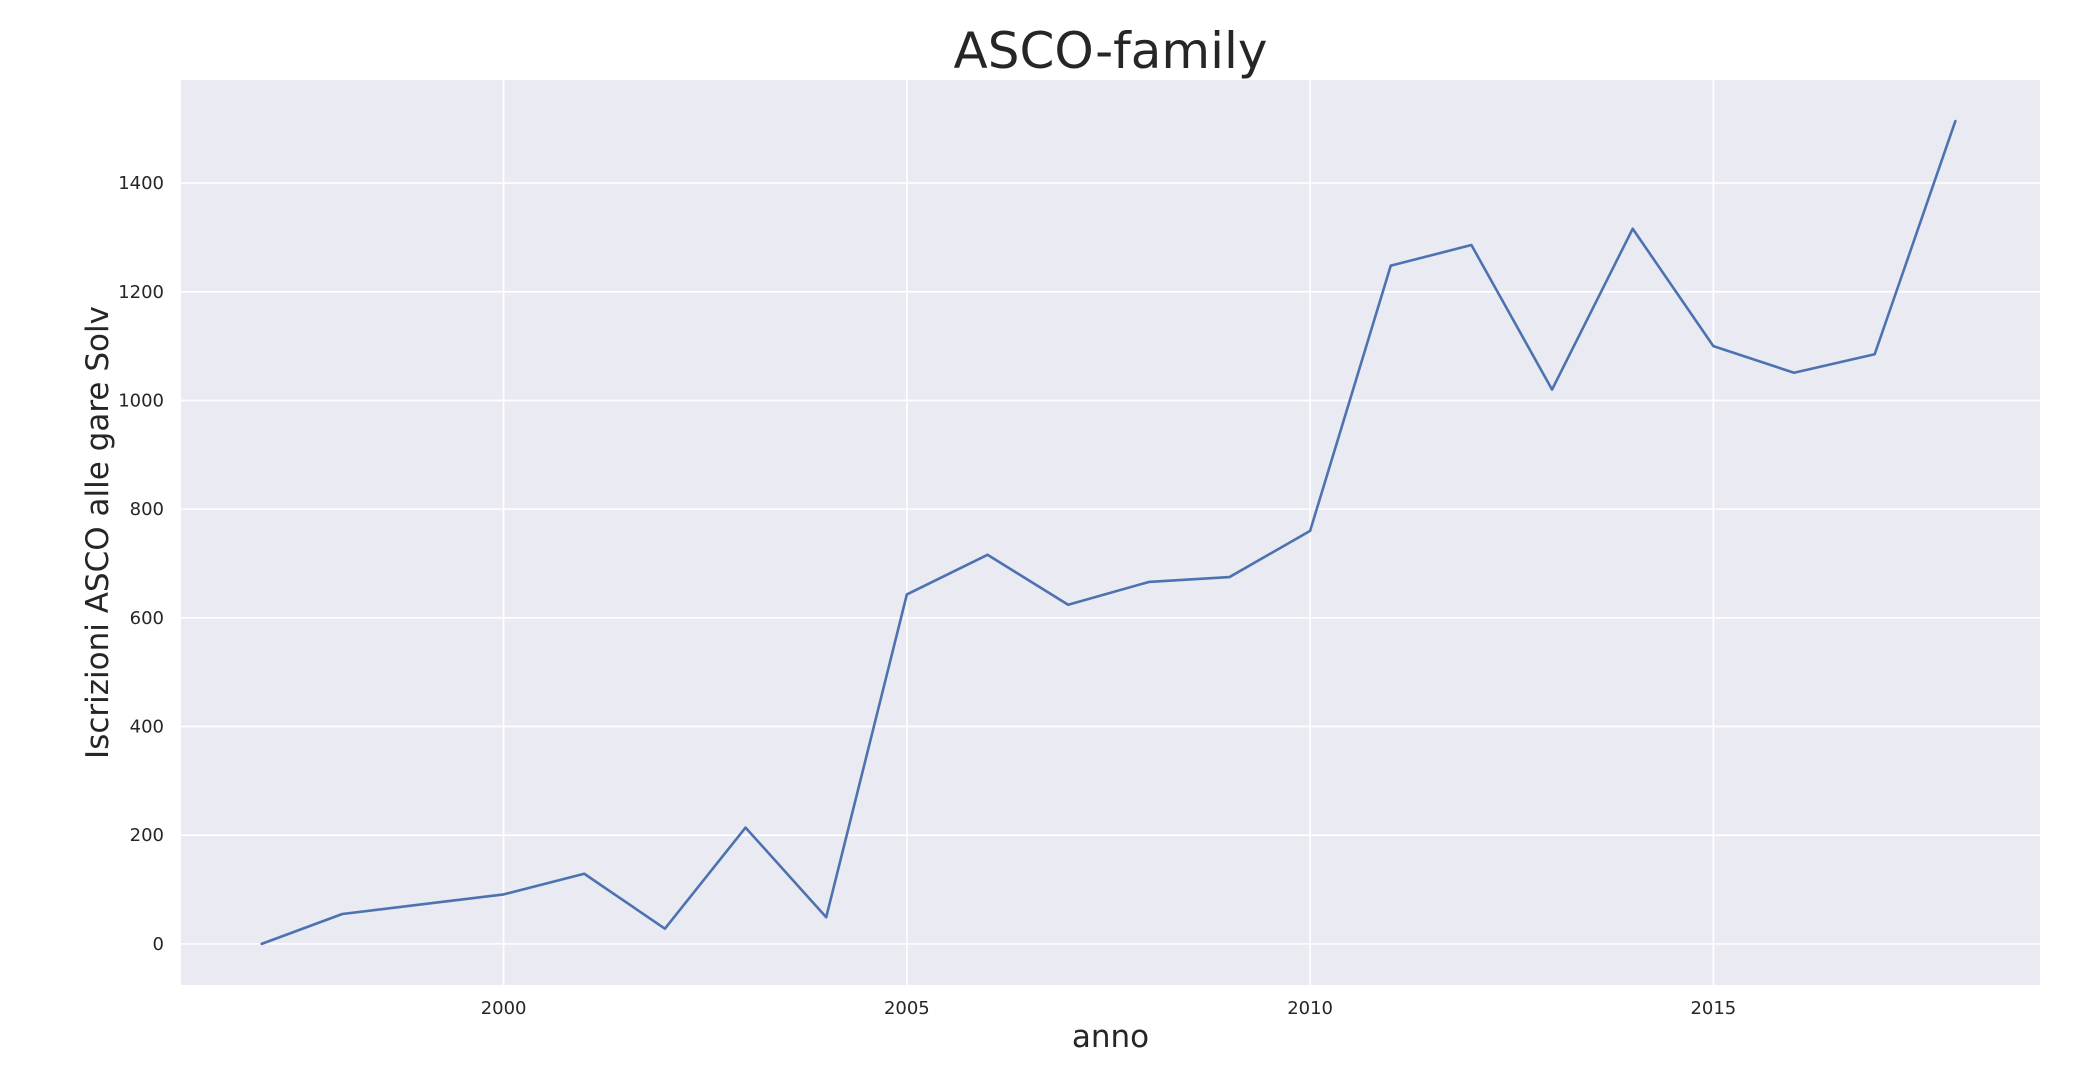 Image resolution: width=2090 pixels, height=1070 pixels. I want to click on y-tick-label: 200, so click(147, 835).